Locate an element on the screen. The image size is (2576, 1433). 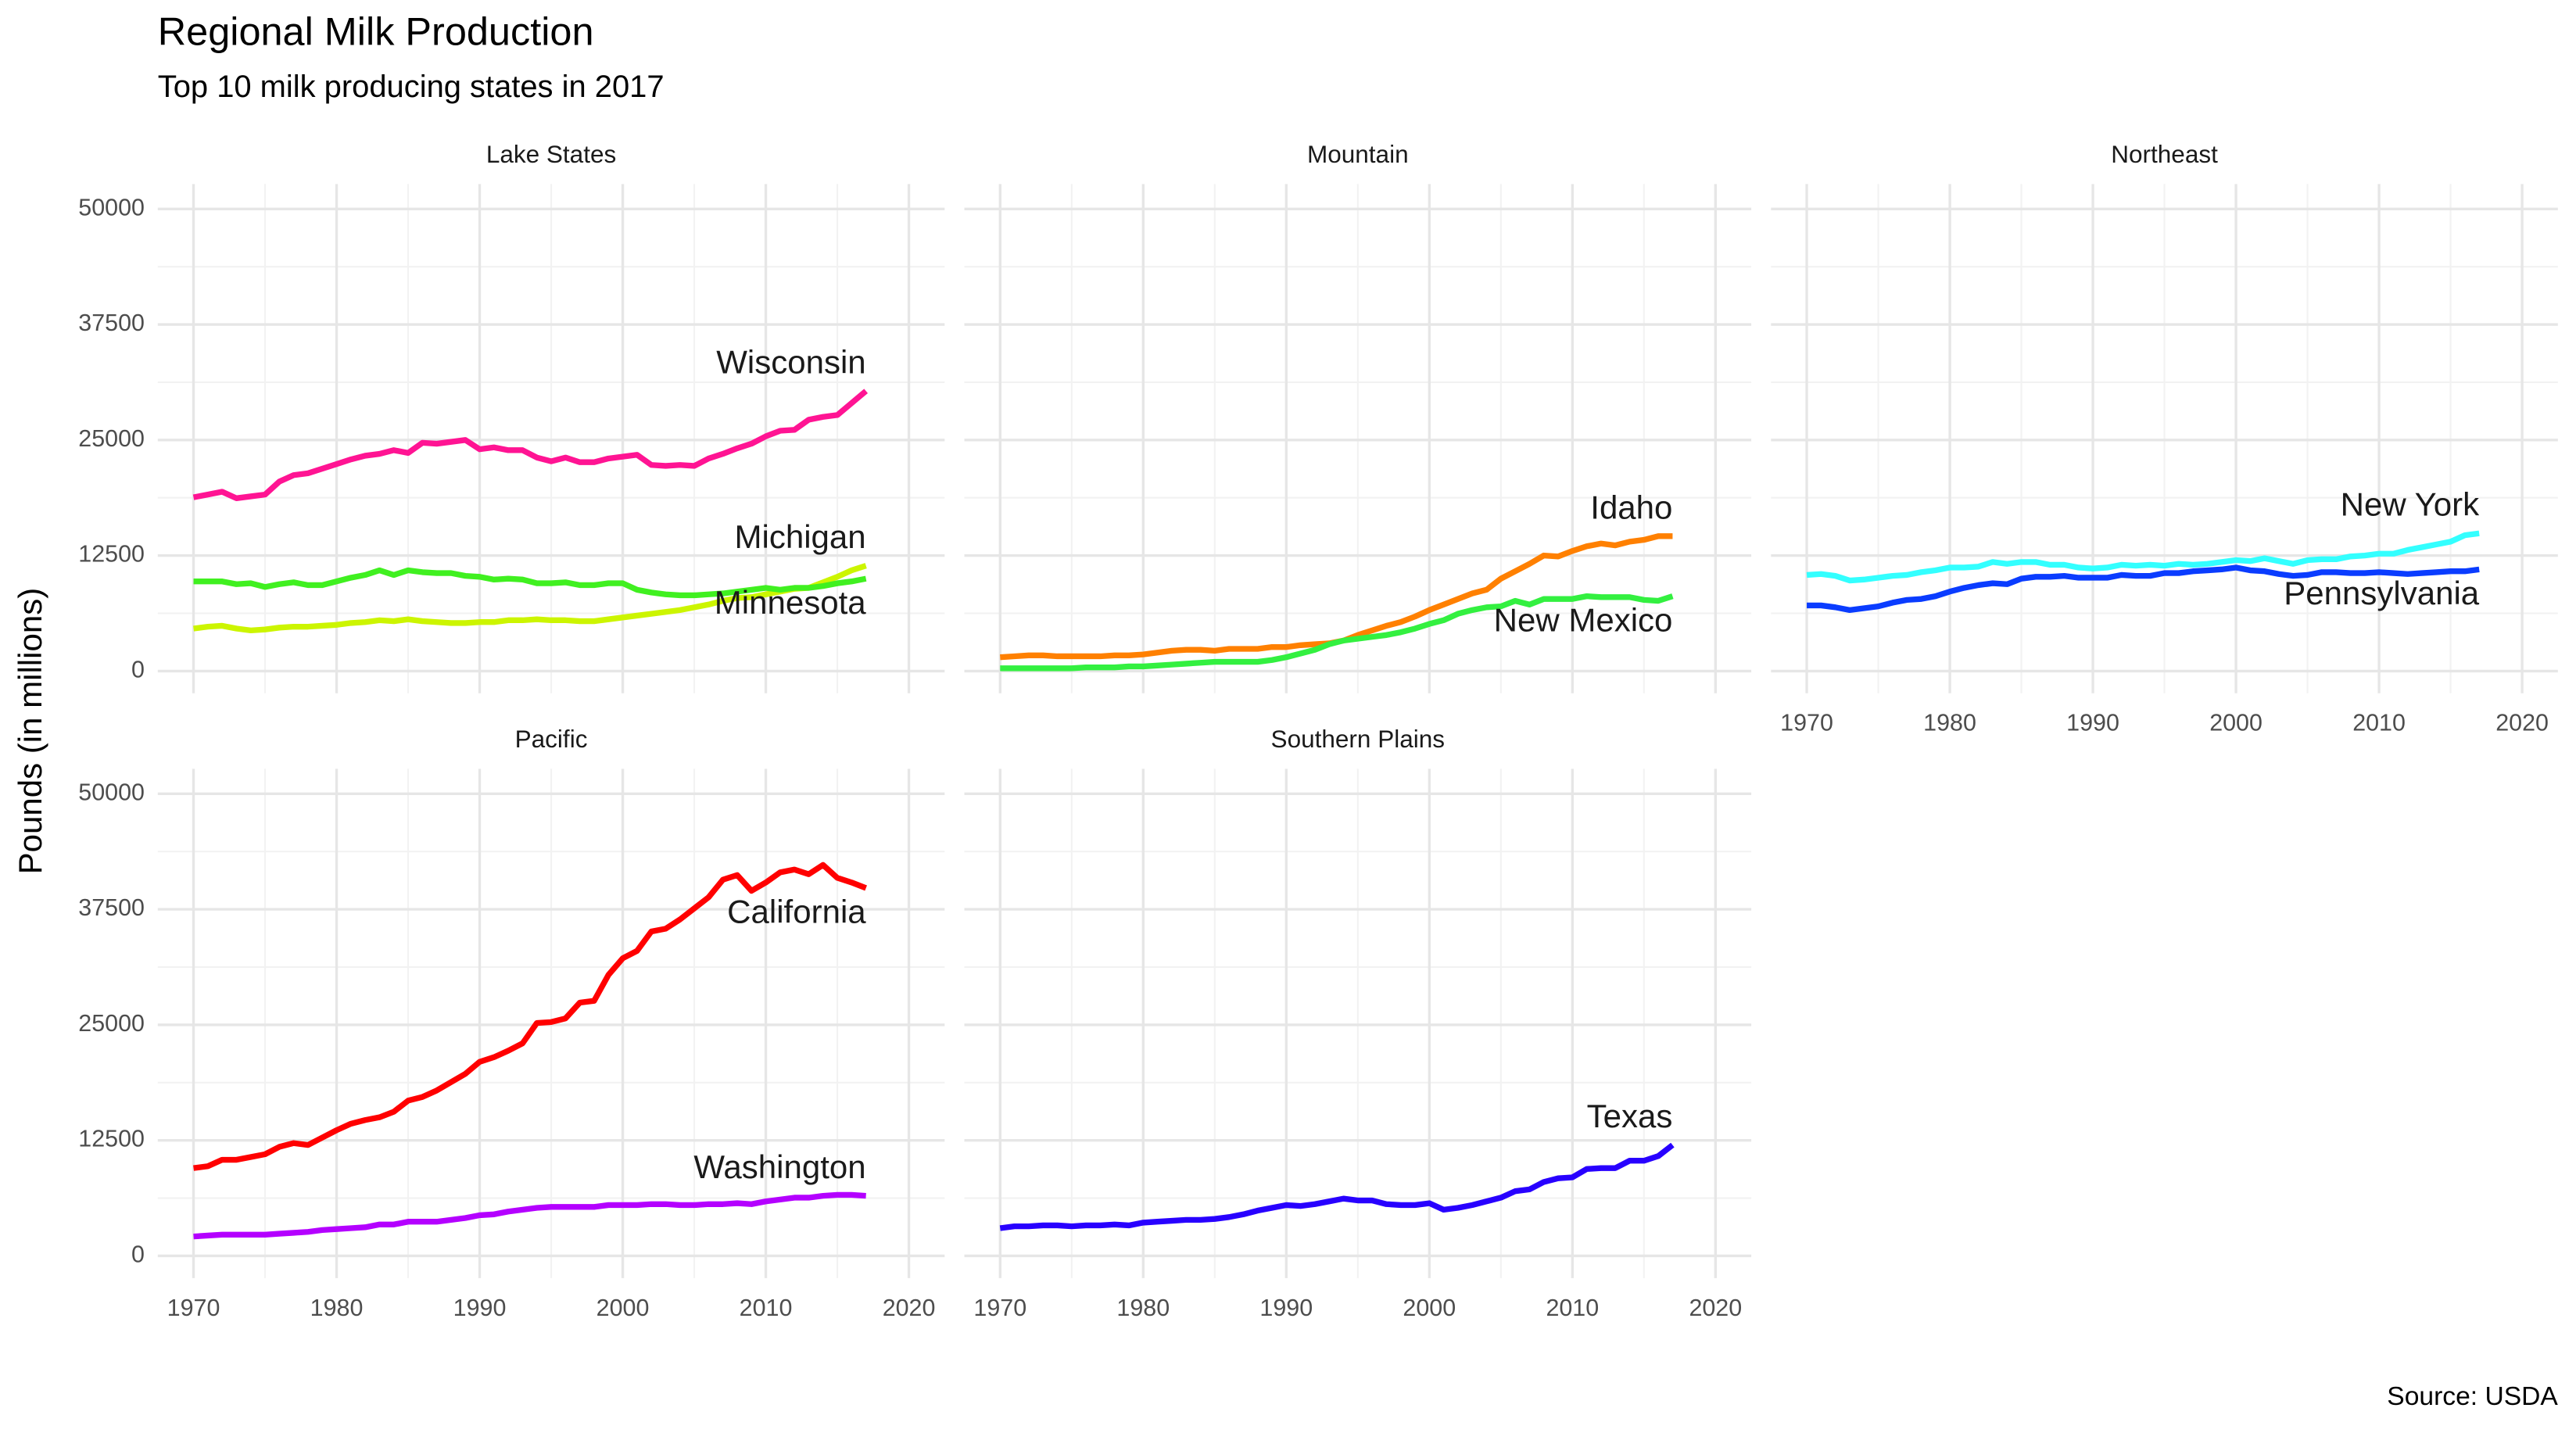
y-axis-label: Pounds (in millions) is located at coordinates (30, 731).